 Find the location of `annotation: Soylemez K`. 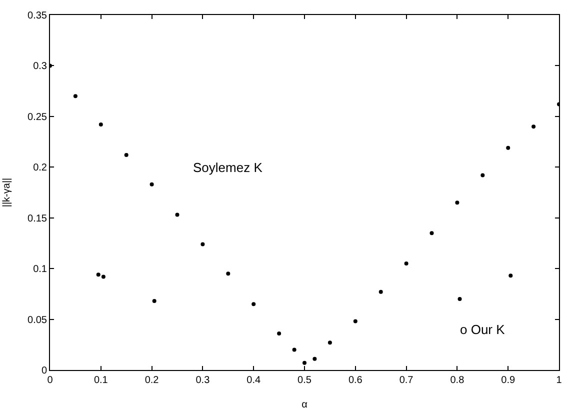

annotation: Soylemez K is located at coordinates (228, 167).